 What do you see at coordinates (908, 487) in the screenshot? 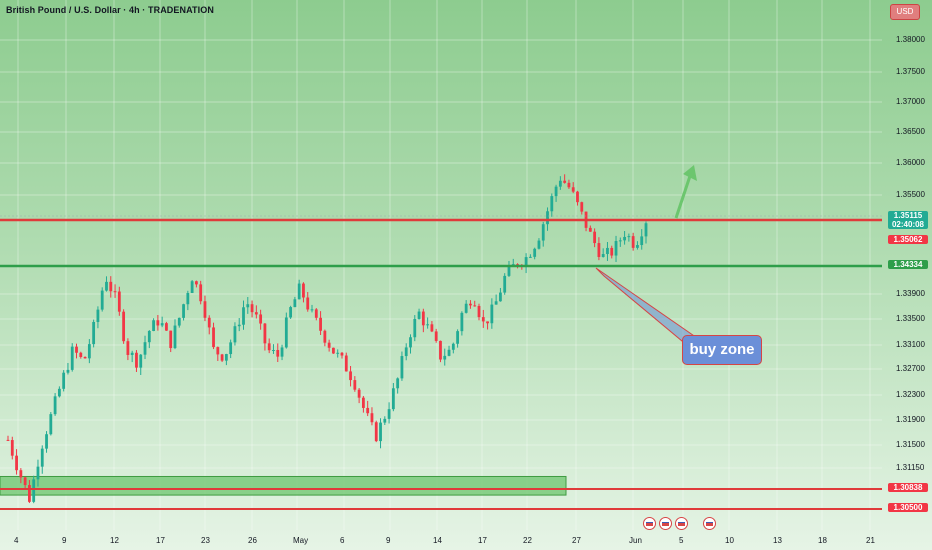
I see `price-tag-value: 1.30838` at bounding box center [908, 487].